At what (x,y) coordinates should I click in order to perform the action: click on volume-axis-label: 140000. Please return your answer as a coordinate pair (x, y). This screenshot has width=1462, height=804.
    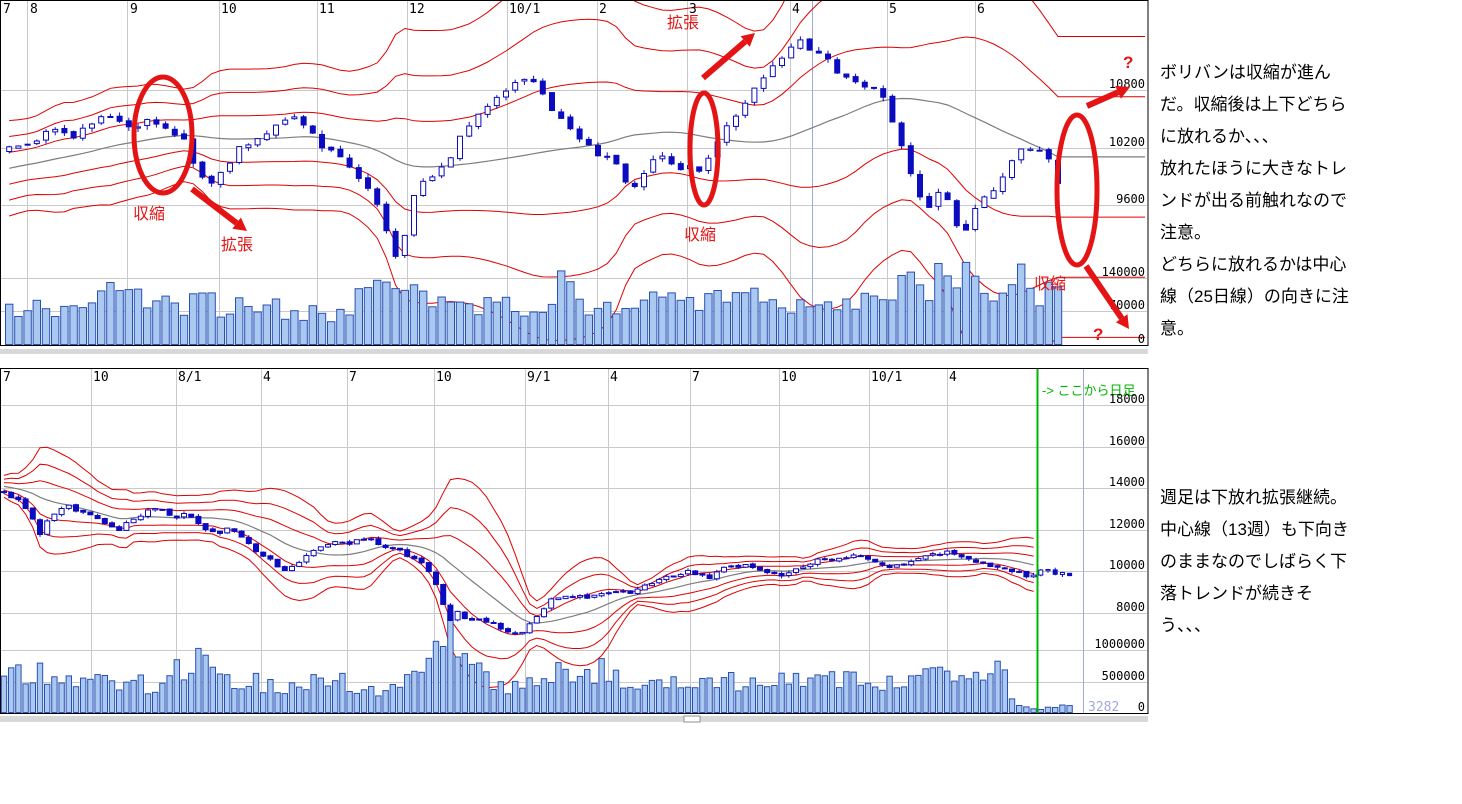
    Looking at the image, I should click on (1123, 272).